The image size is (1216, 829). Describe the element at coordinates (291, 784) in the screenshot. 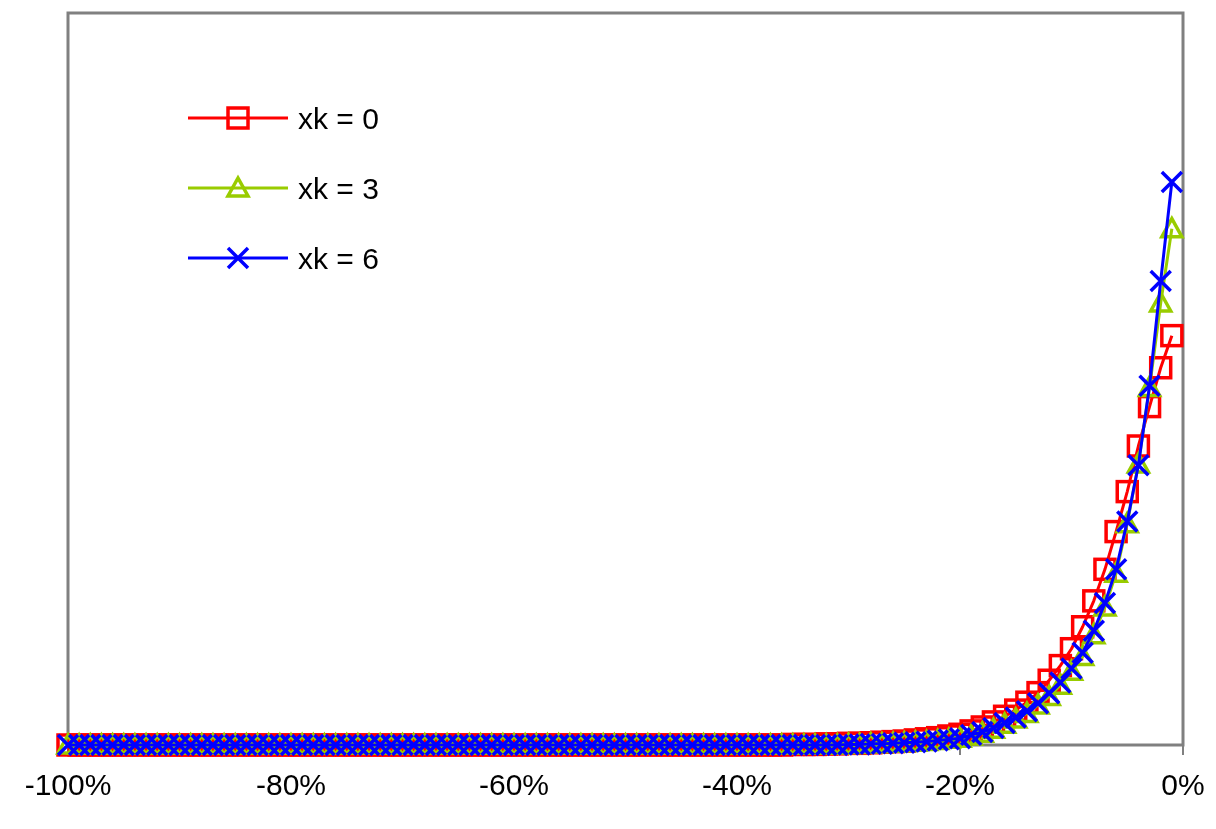

I see `x-tick-label: -80%` at that location.